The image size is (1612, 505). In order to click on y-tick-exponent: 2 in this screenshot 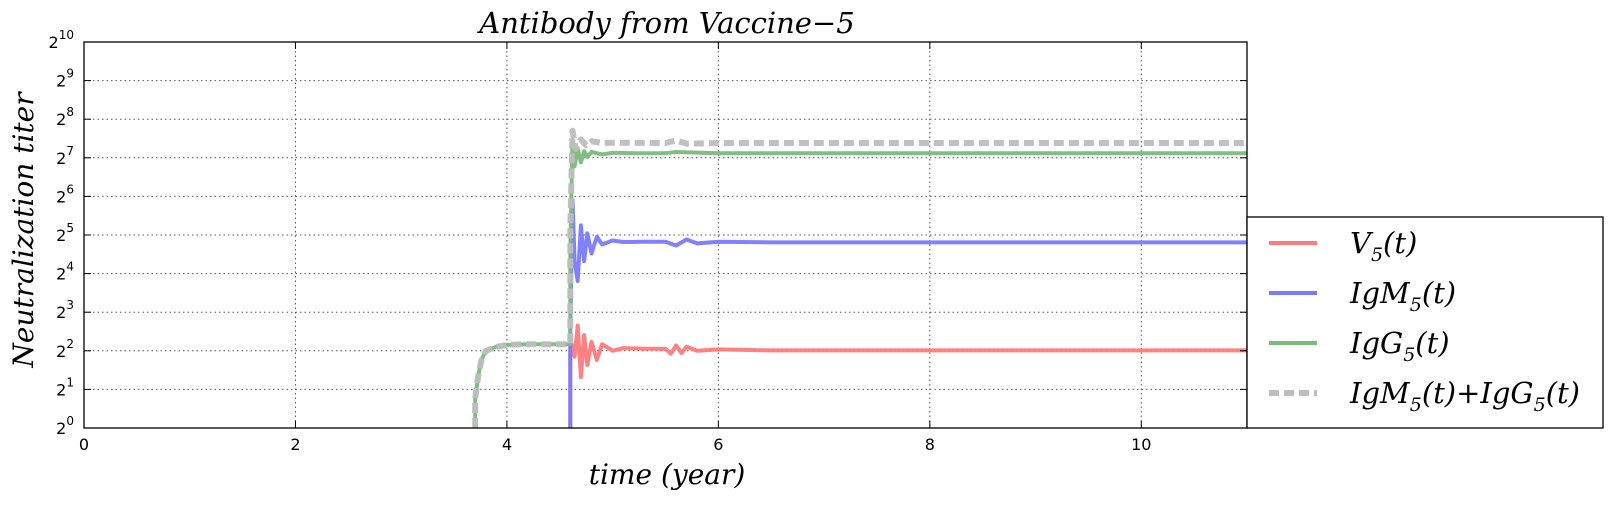, I will do `click(70, 344)`.